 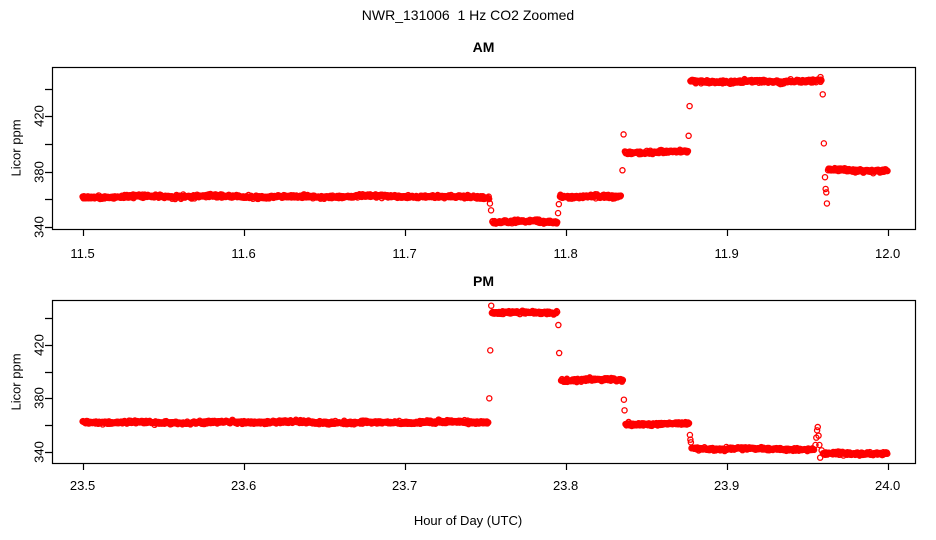 What do you see at coordinates (404, 485) in the screenshot?
I see `x-tick-label: 23.7` at bounding box center [404, 485].